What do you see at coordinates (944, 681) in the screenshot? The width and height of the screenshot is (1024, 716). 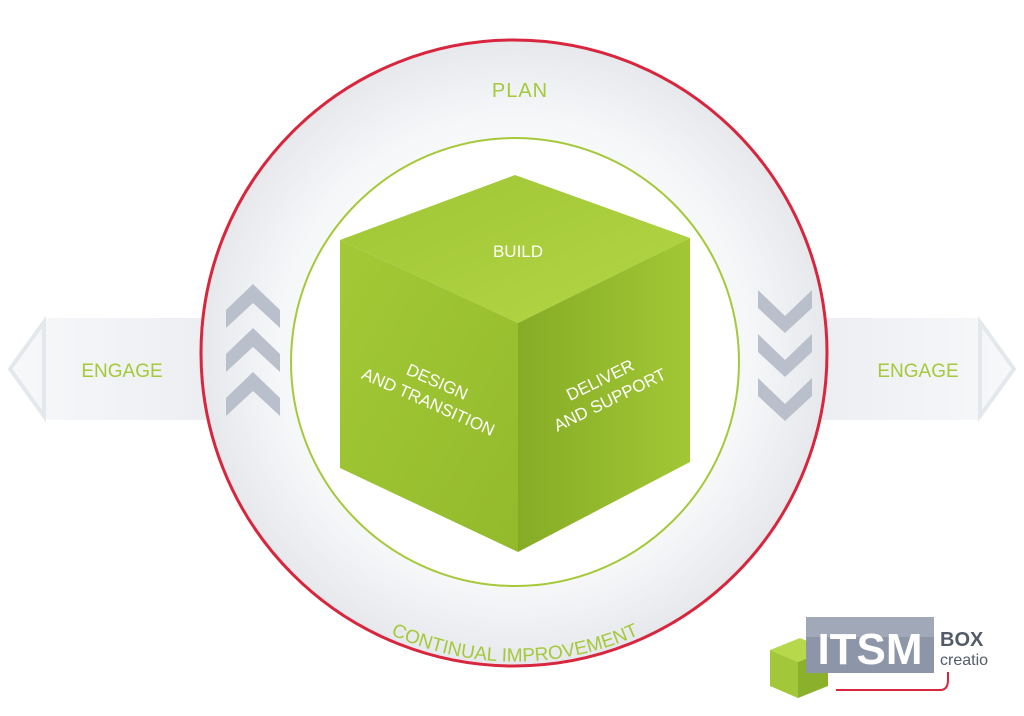 I see `logo-red-corner` at bounding box center [944, 681].